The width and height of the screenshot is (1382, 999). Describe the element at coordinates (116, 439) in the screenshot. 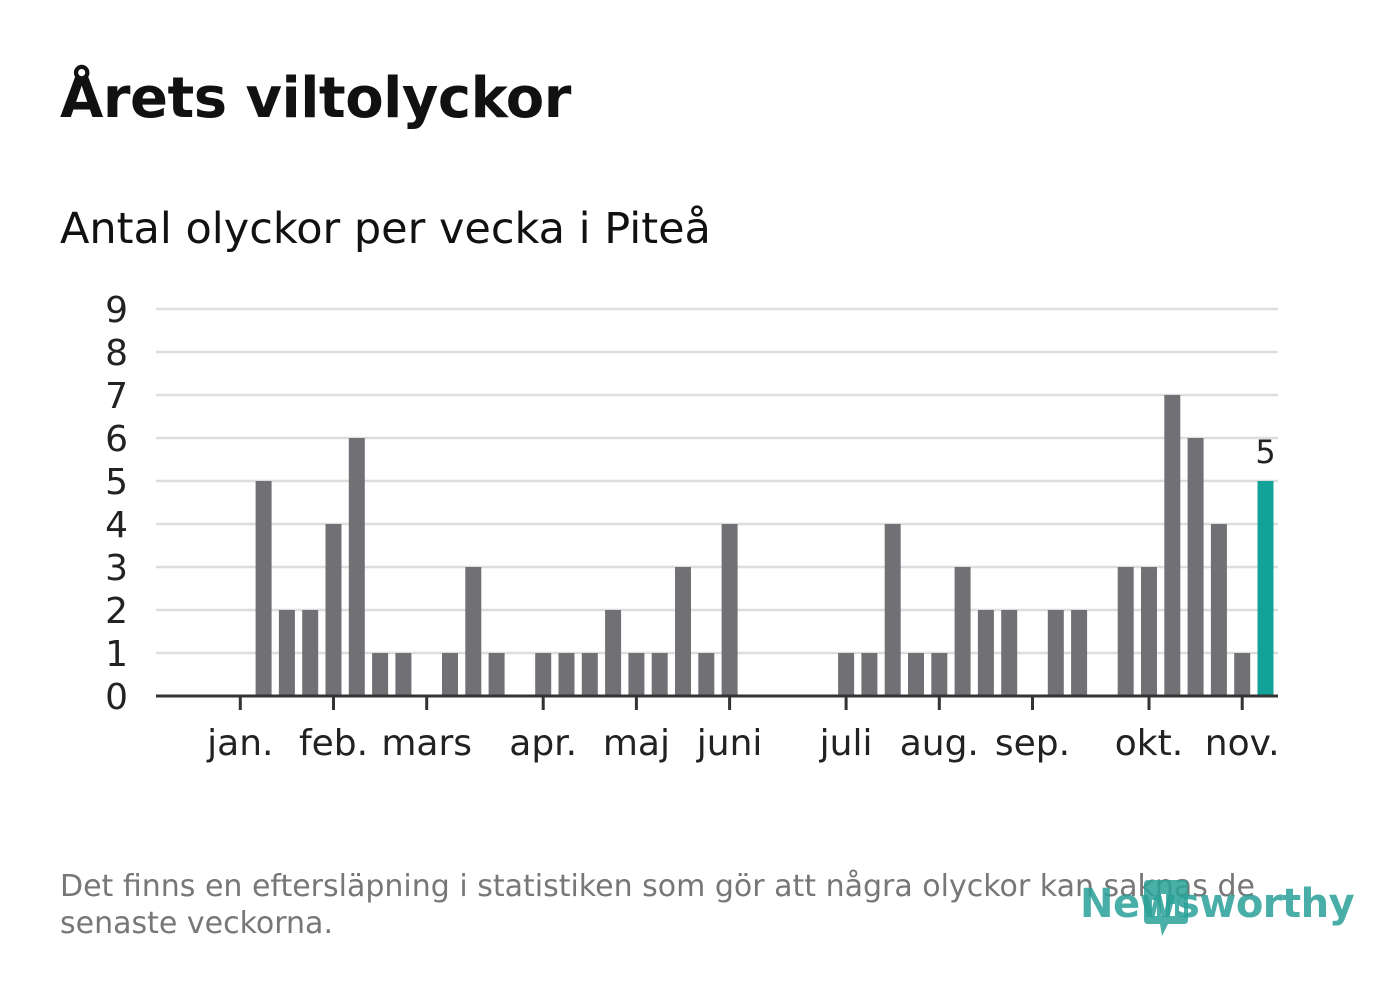

I see `y-tick-label: 6` at that location.